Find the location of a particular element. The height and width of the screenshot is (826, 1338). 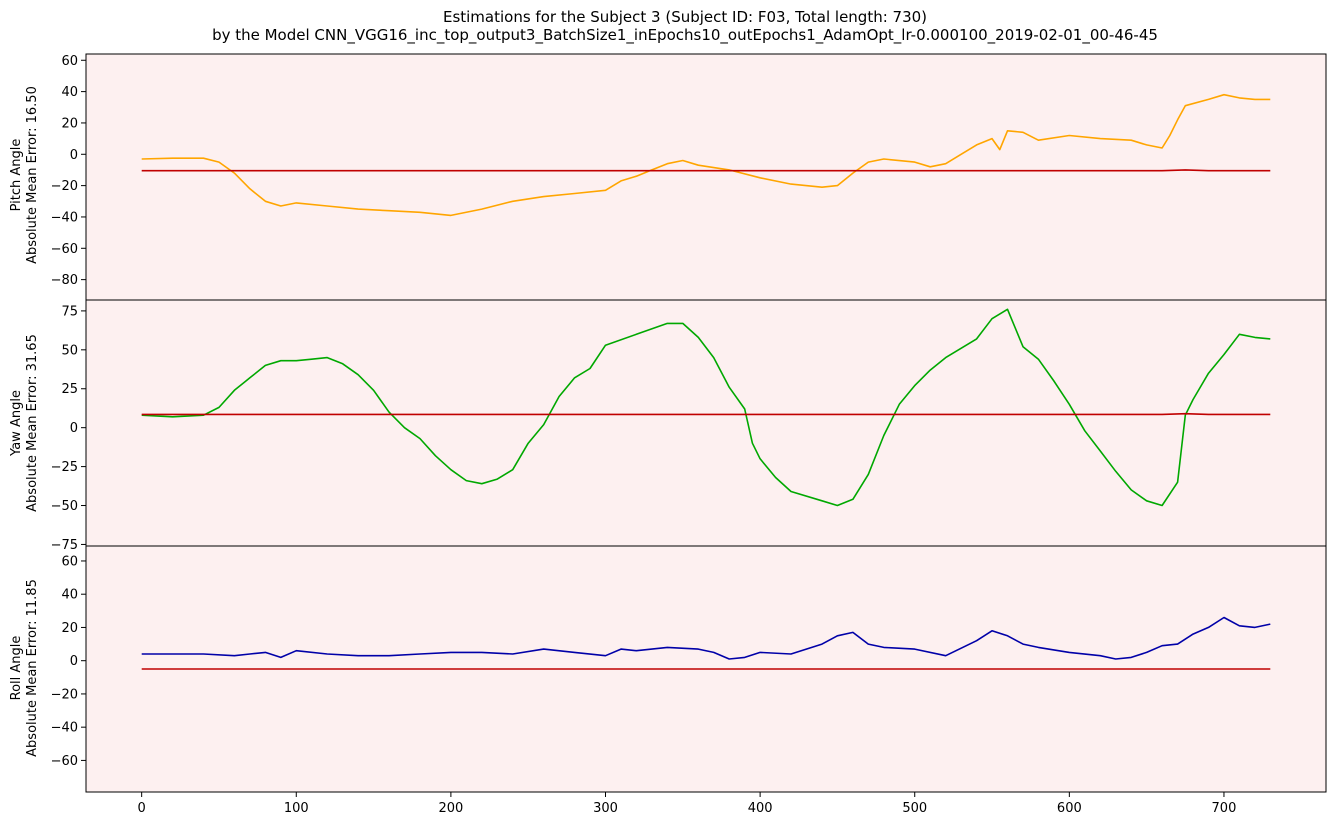

pitch-ytick-label: 0 is located at coordinates (74, 155).